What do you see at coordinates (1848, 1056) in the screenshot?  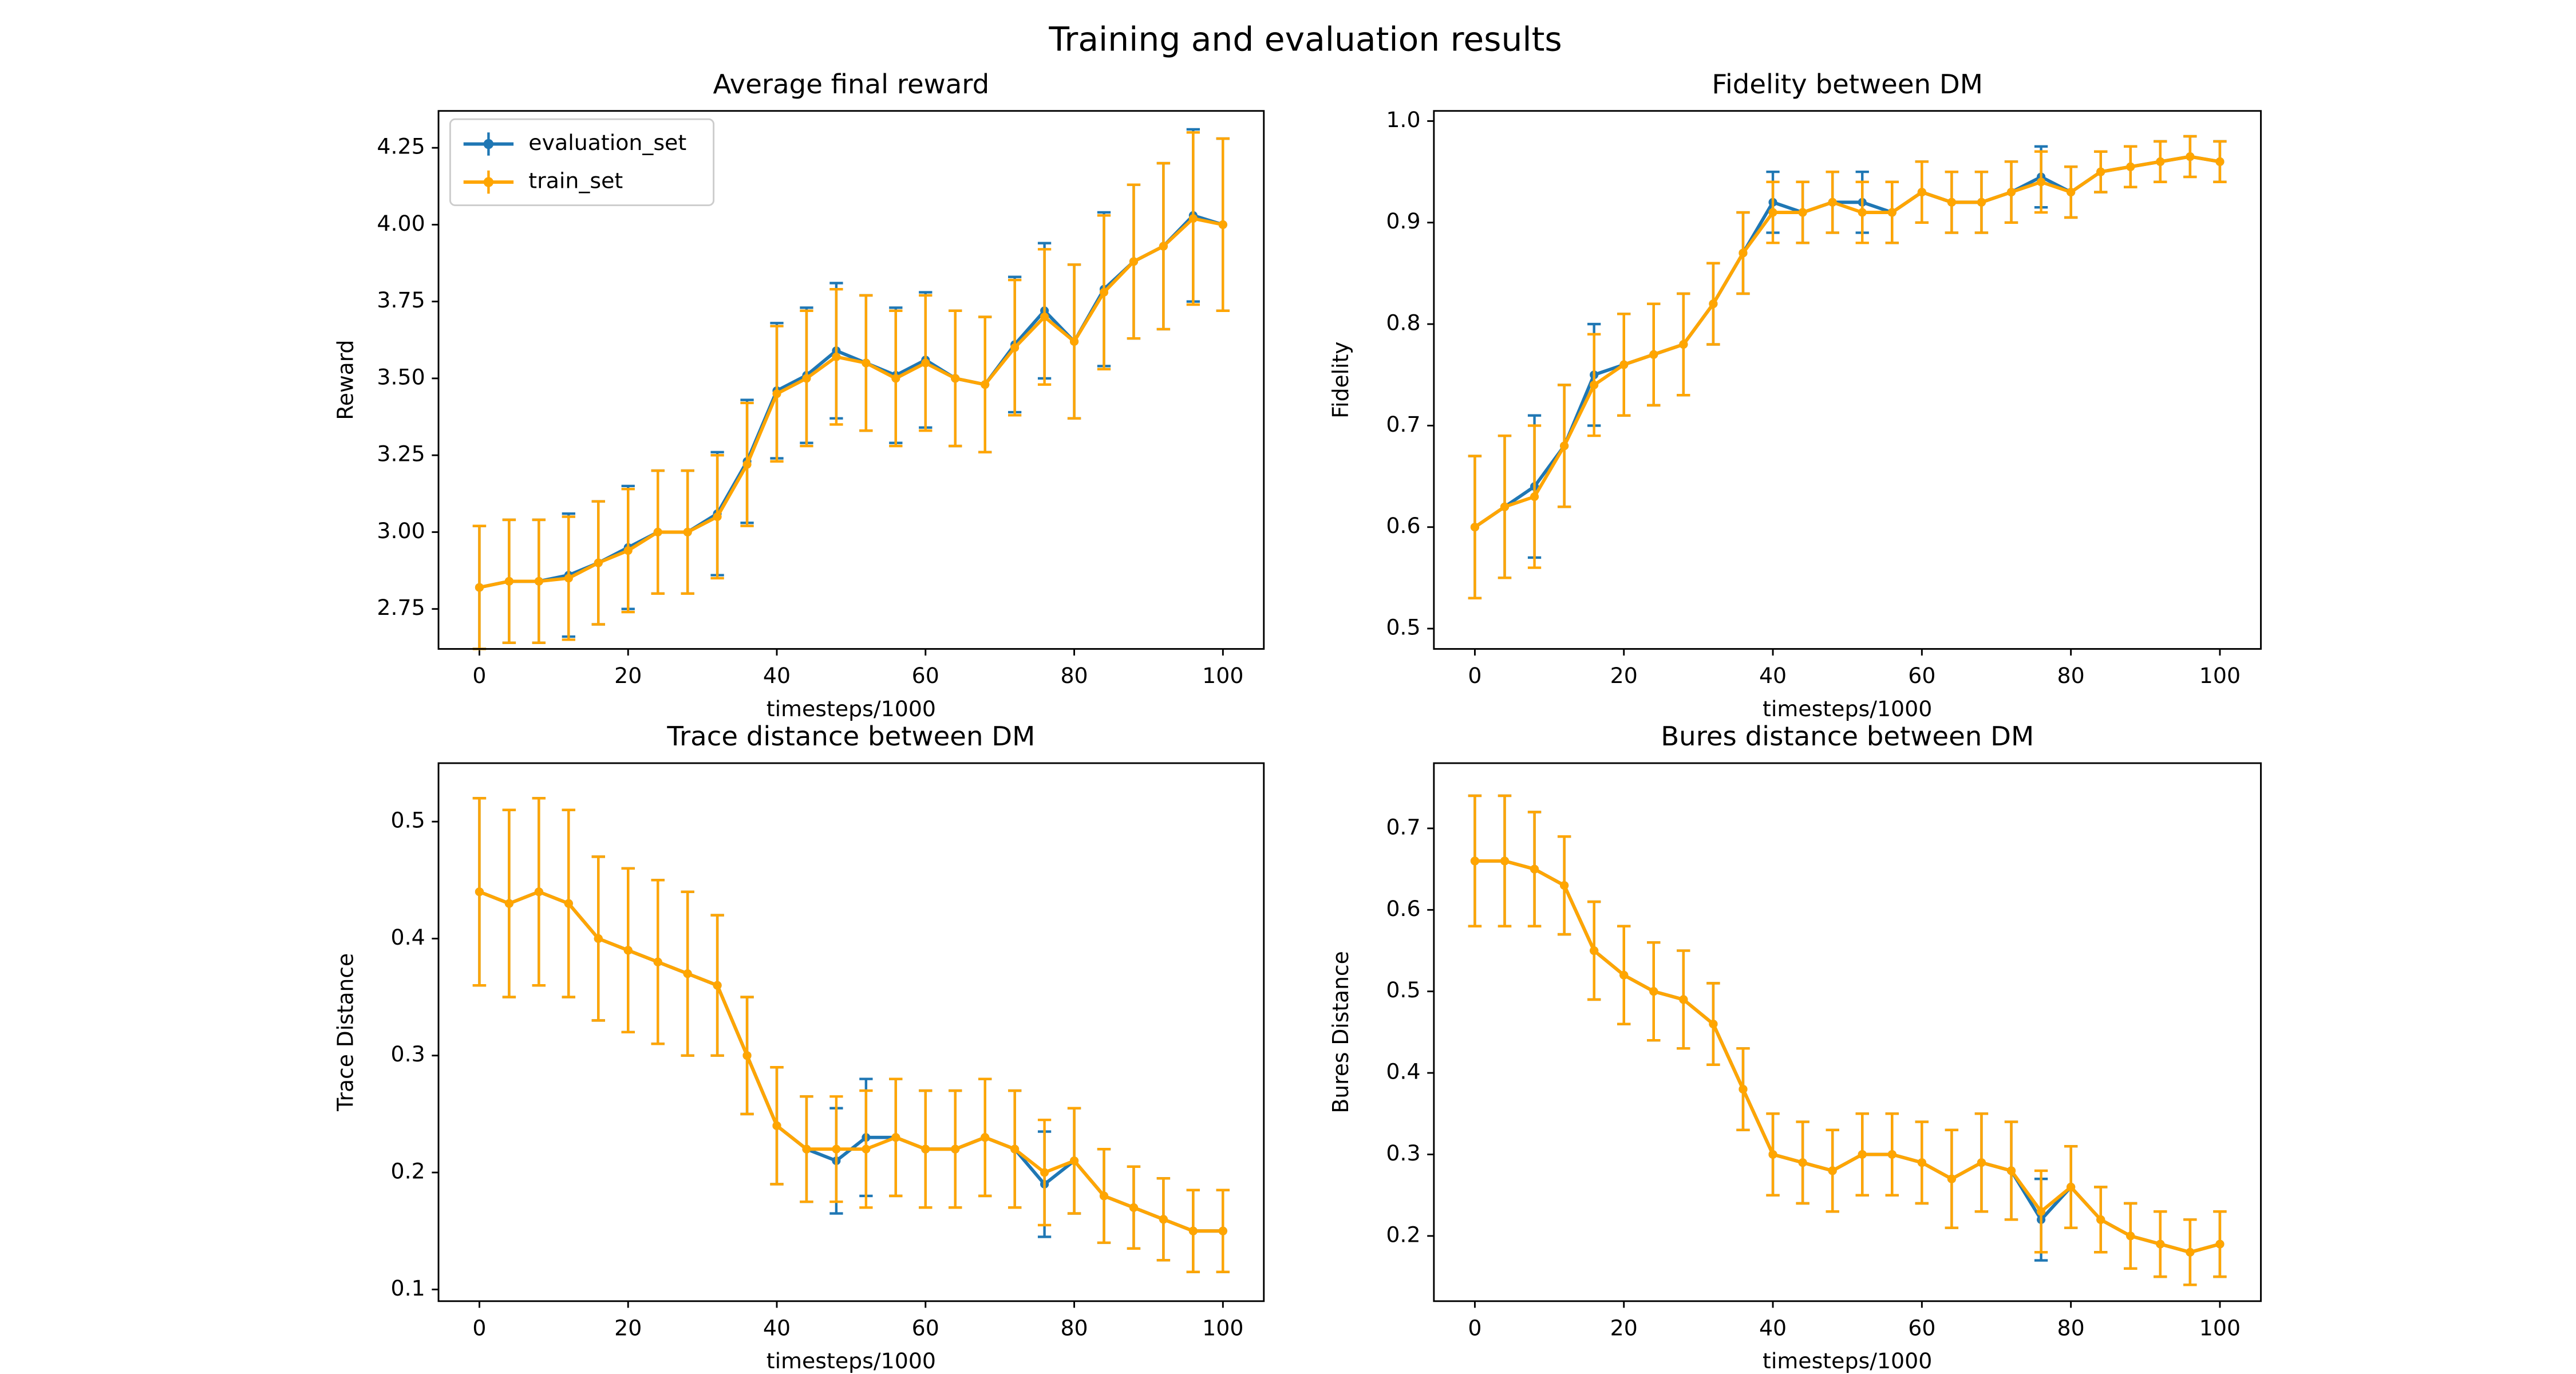 I see `series-line` at bounding box center [1848, 1056].